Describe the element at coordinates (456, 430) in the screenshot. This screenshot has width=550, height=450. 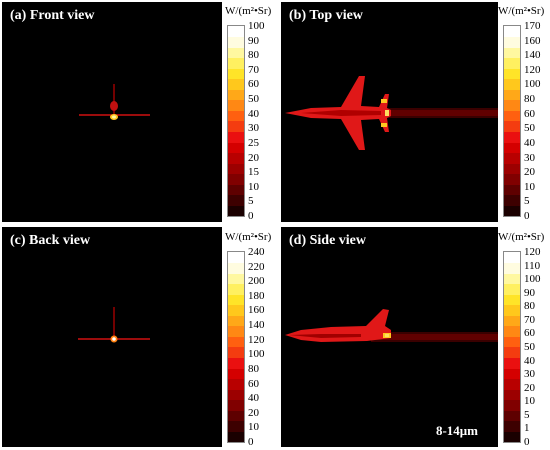
I see `band-label: 8-14μm` at that location.